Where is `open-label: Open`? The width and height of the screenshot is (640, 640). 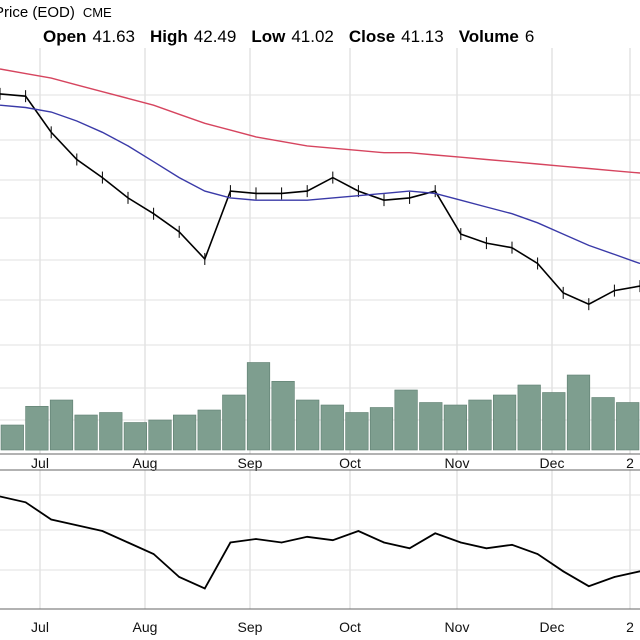 open-label: Open is located at coordinates (65, 36).